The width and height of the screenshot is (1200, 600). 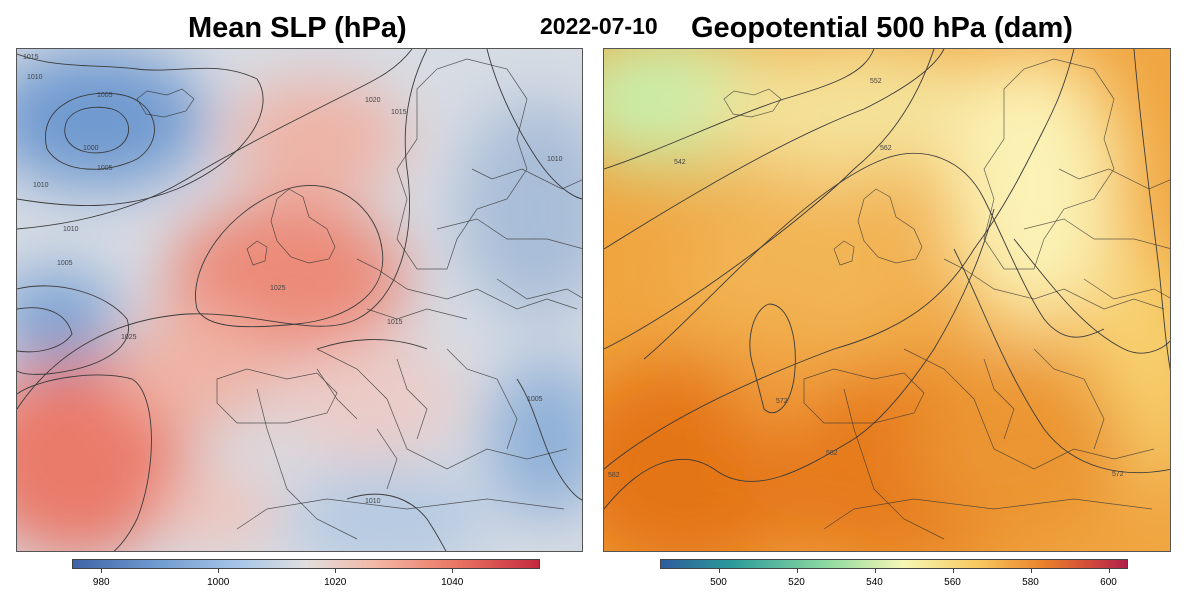 What do you see at coordinates (874, 582) in the screenshot?
I see `geopotential-colorbar-tick-label: 540` at bounding box center [874, 582].